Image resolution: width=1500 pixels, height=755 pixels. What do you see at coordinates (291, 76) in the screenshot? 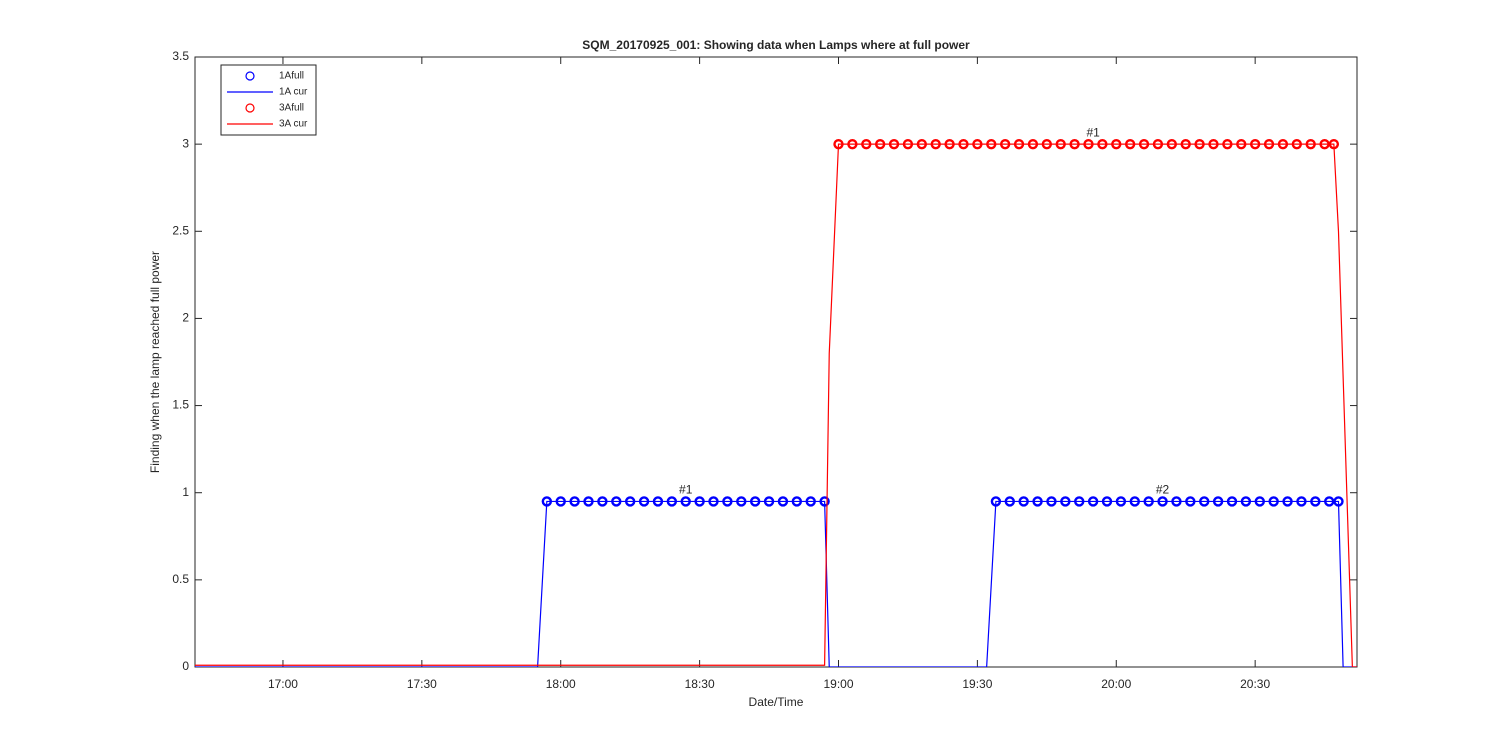
I see `legend-label: 1Afull` at bounding box center [291, 76].